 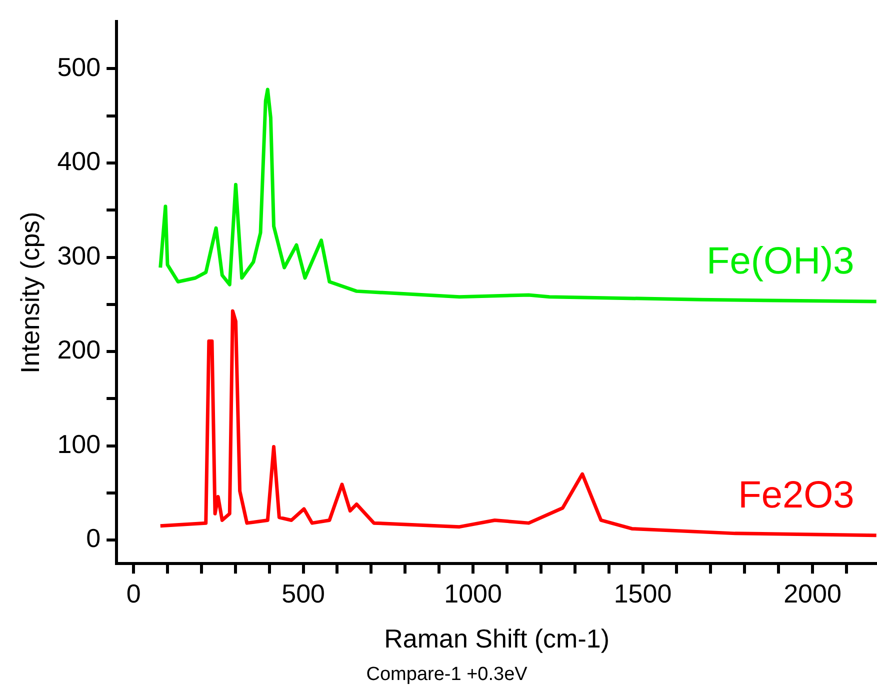 I want to click on x-tick-label: 0, so click(x=133, y=593).